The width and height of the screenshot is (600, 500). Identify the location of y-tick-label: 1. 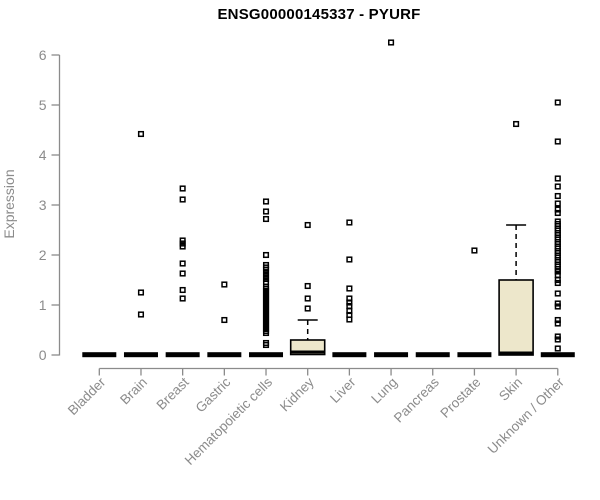
(43, 305).